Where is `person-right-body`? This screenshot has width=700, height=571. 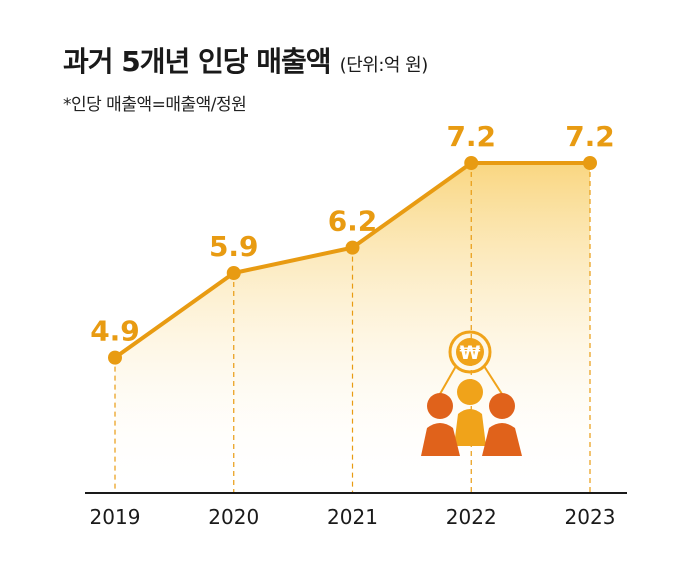
person-right-body is located at coordinates (502, 439).